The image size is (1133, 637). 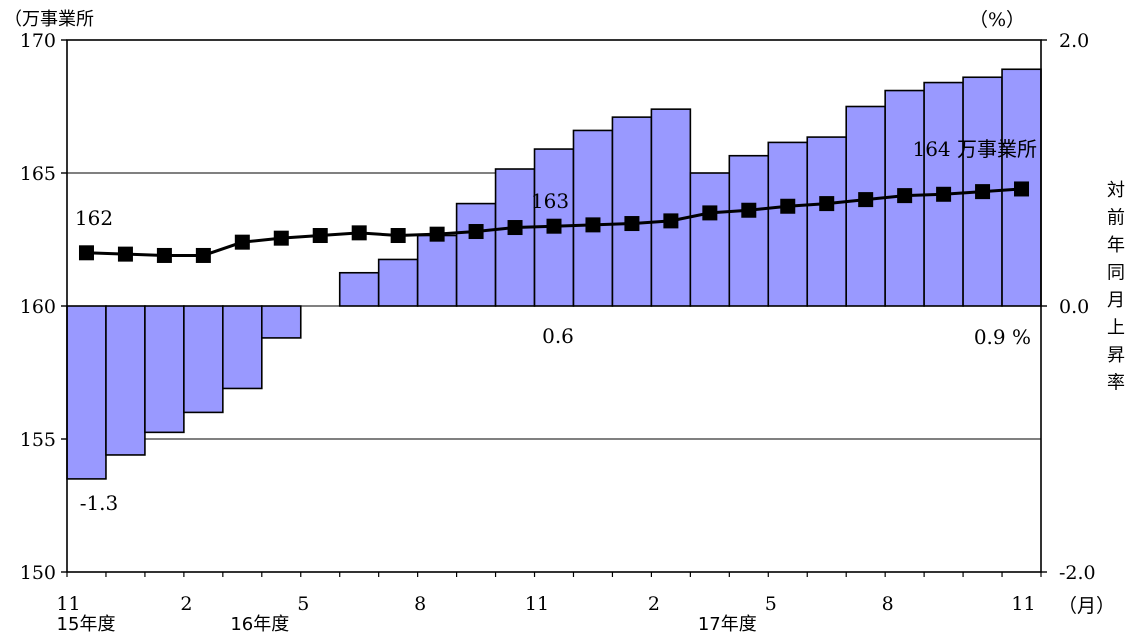 I want to click on fiscal-year-label: 16年度, so click(x=259, y=624).